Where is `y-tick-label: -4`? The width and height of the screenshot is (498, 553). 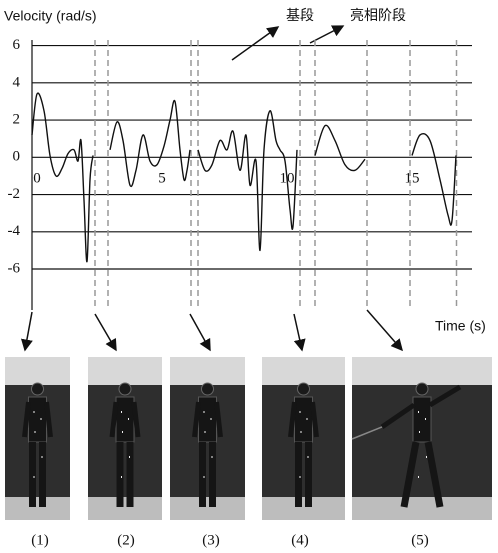
y-tick-label: -4 is located at coordinates (14, 231).